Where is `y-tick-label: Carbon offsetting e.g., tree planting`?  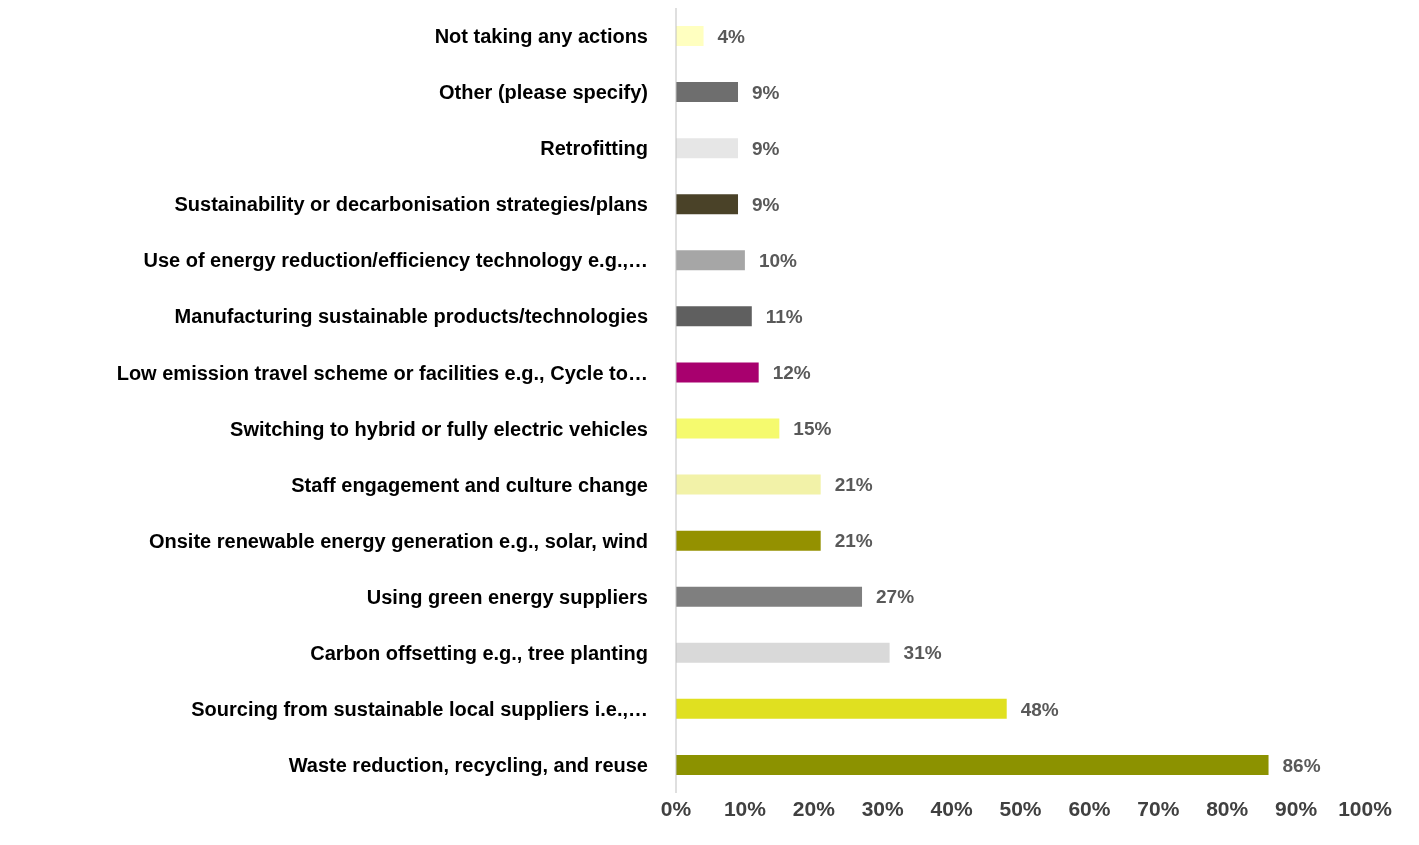 y-tick-label: Carbon offsetting e.g., tree planting is located at coordinates (479, 652).